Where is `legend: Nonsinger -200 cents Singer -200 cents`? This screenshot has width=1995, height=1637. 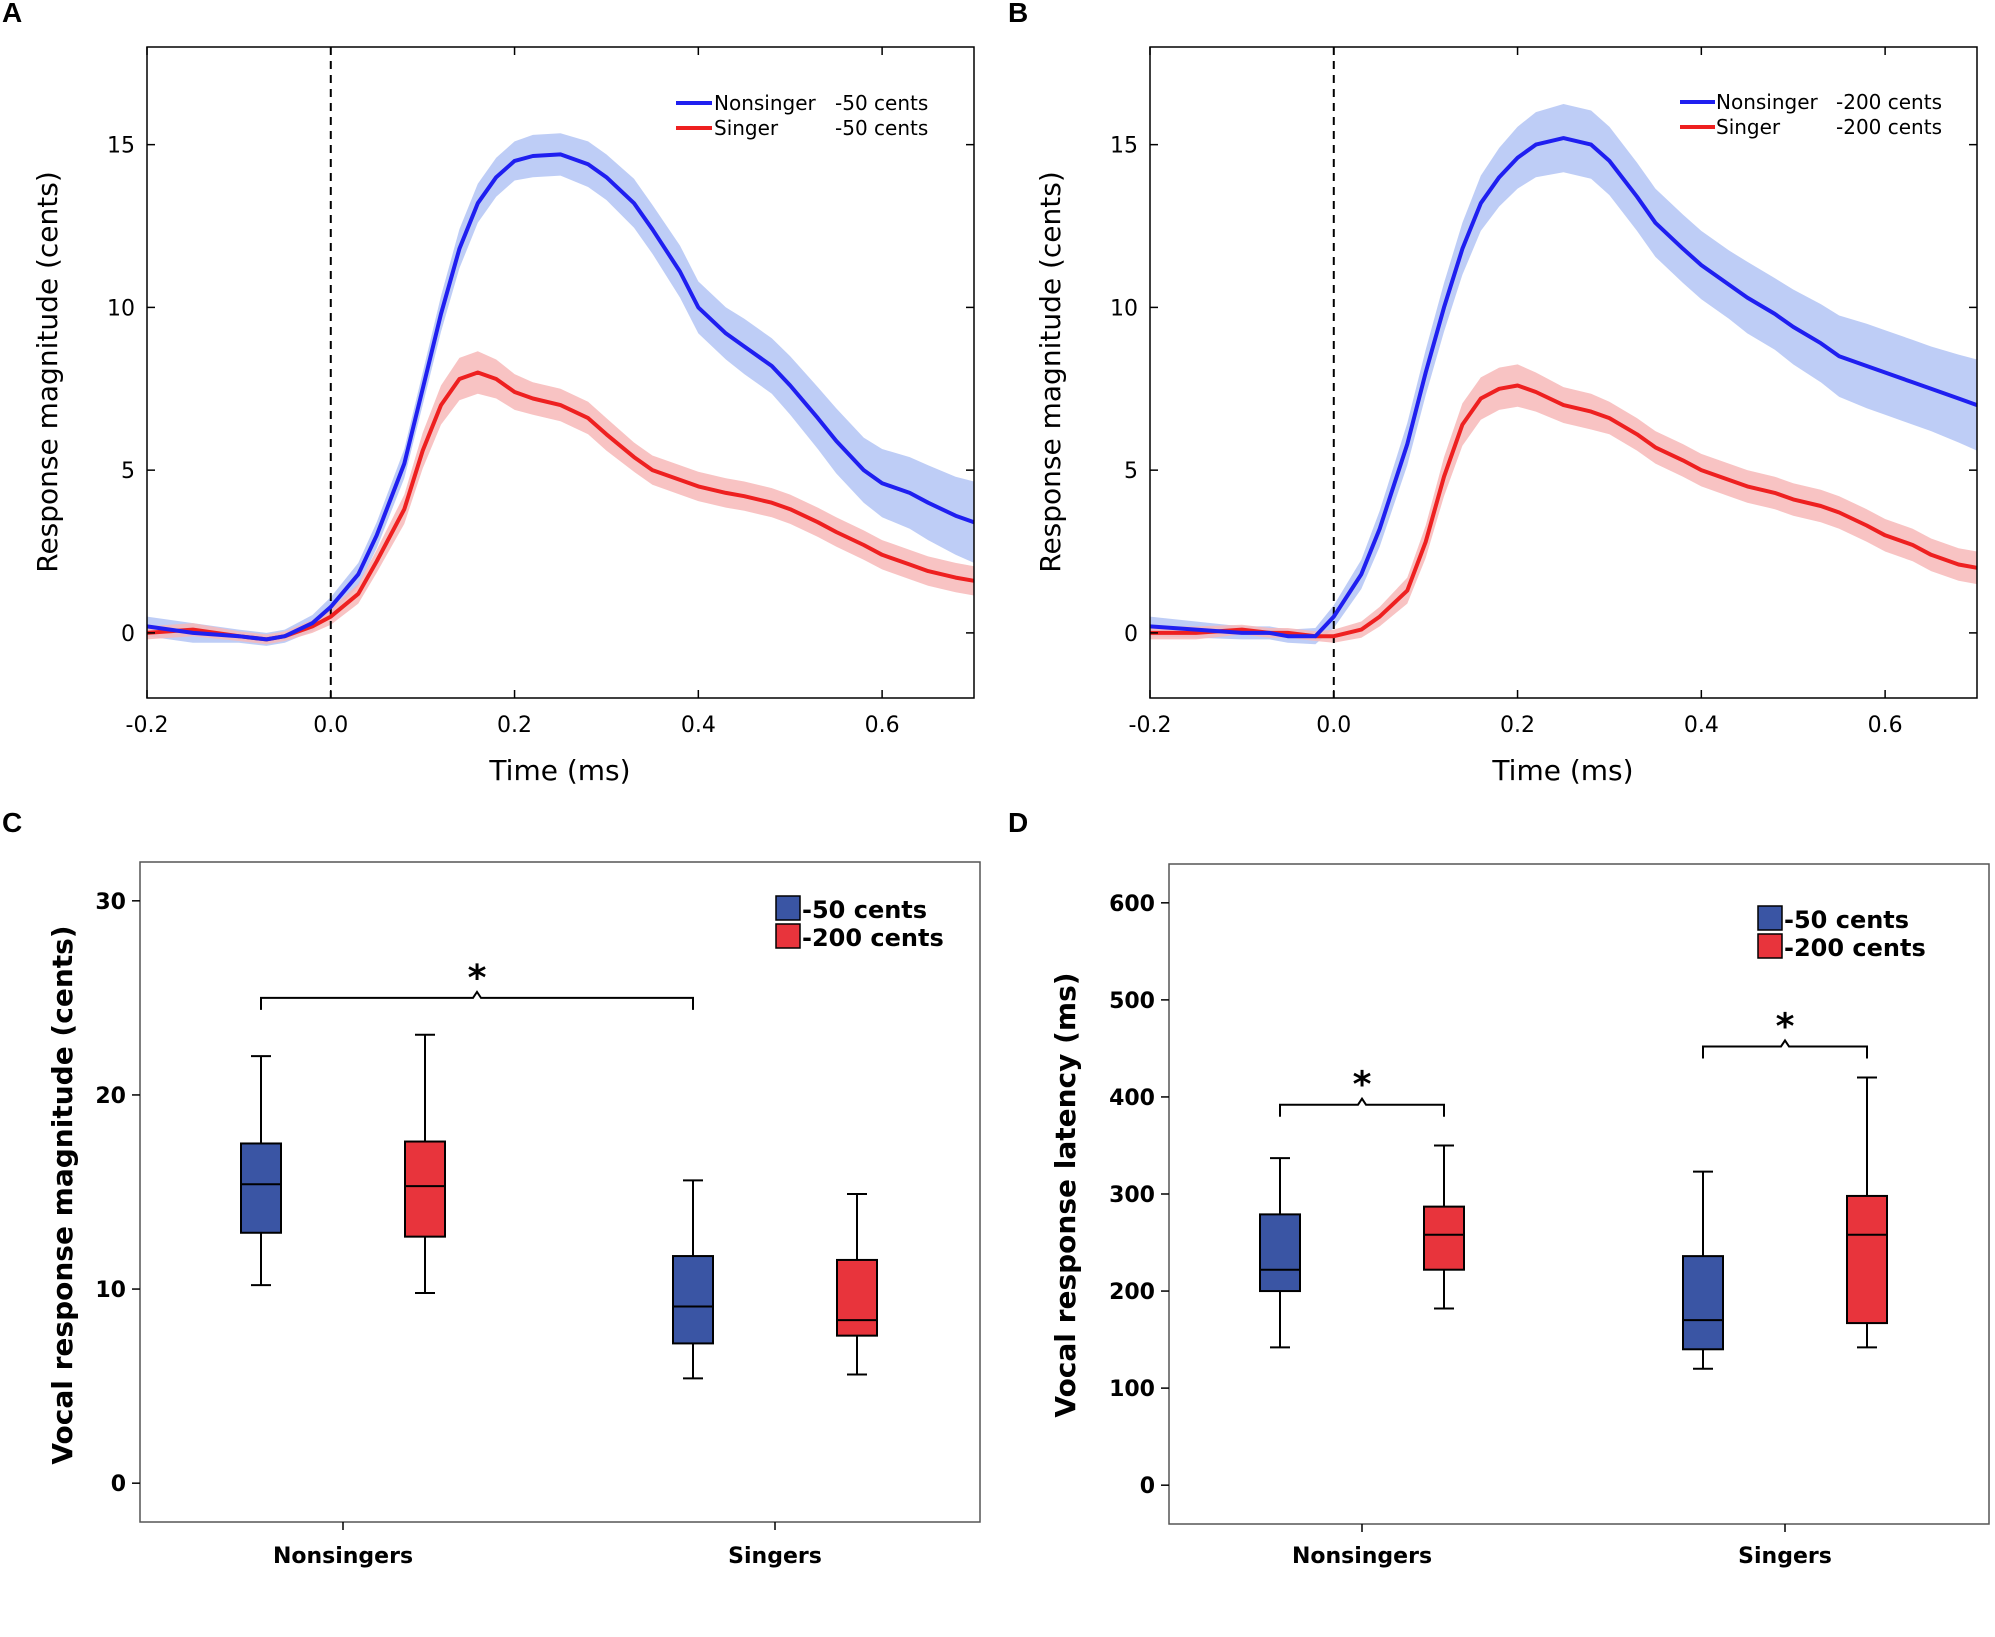 legend: Nonsinger -200 cents Singer -200 cents is located at coordinates (1811, 114).